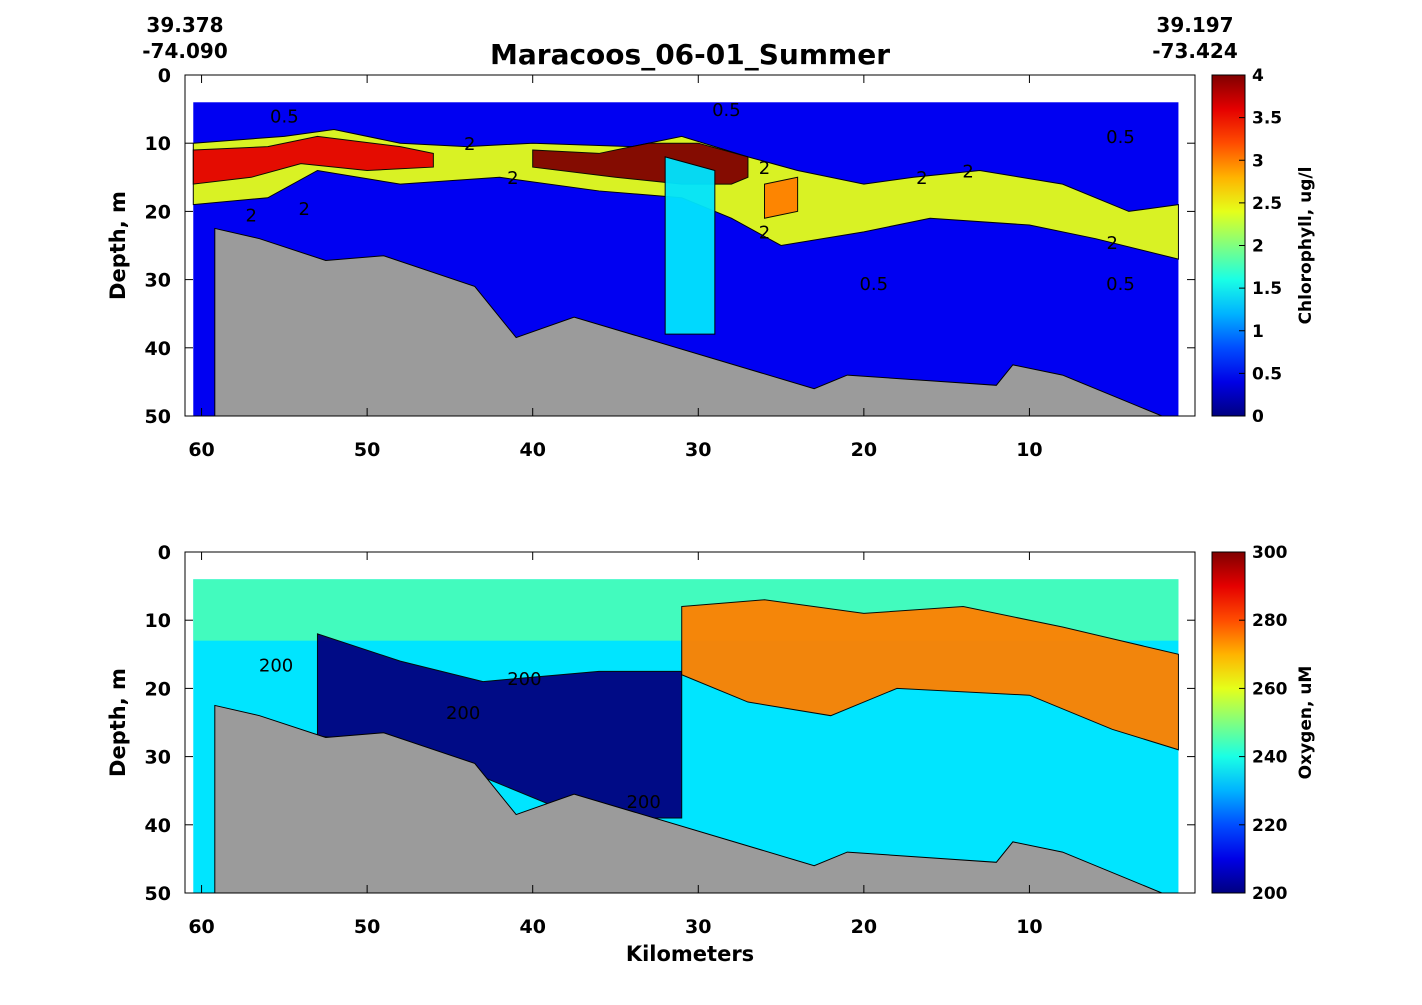 This screenshot has width=1422, height=1005. What do you see at coordinates (1270, 826) in the screenshot?
I see `colorbar-tick-label: 220` at bounding box center [1270, 826].